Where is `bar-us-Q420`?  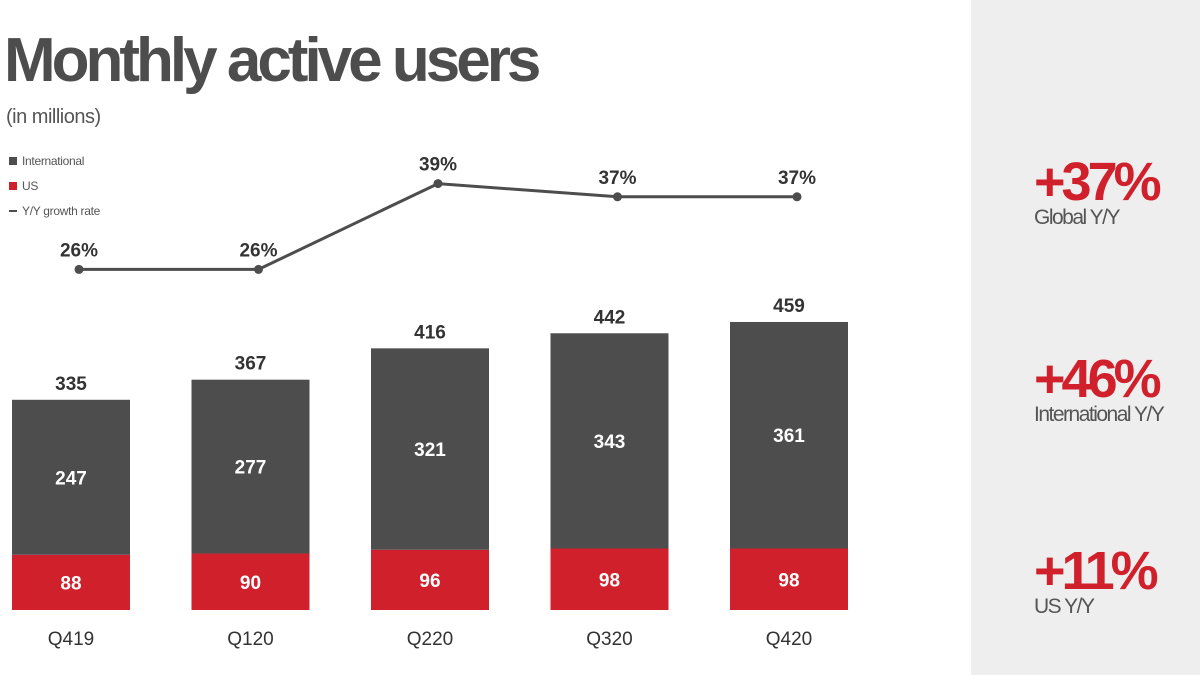 bar-us-Q420 is located at coordinates (789, 579).